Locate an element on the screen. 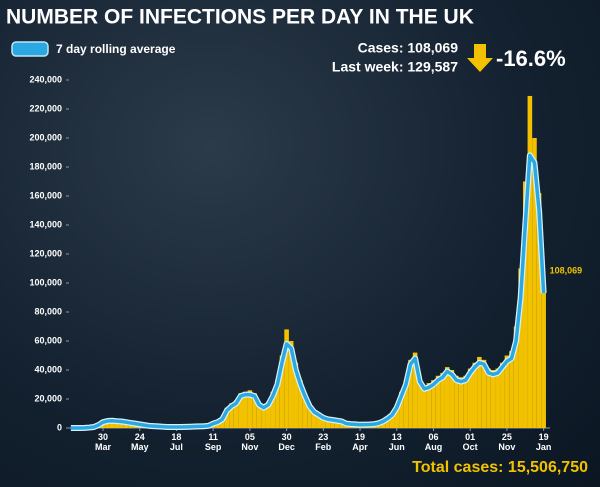 The width and height of the screenshot is (600, 487). y-tick-label: 180,000 is located at coordinates (45, 166).